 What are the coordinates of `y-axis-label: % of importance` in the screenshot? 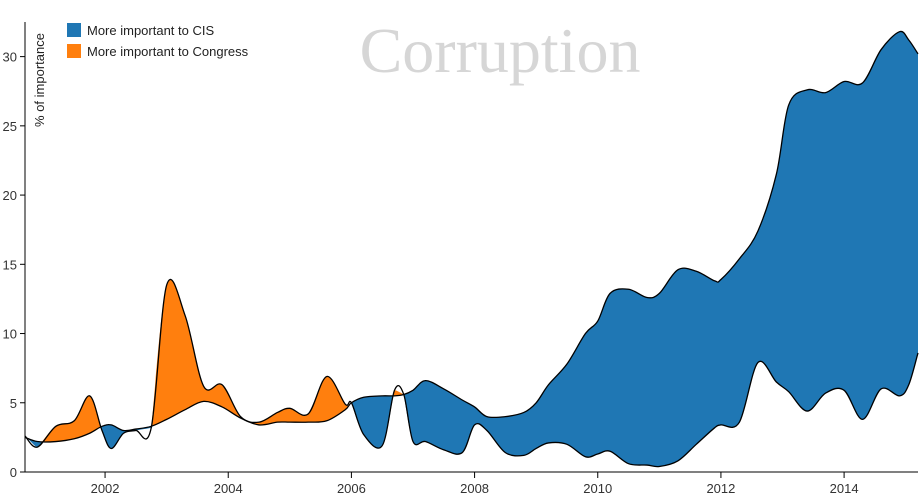 It's located at (39, 80).